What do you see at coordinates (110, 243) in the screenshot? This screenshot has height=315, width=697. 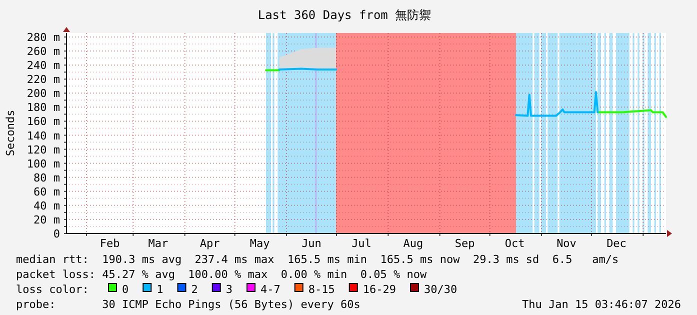 I see `x-tick-label: Feb` at bounding box center [110, 243].